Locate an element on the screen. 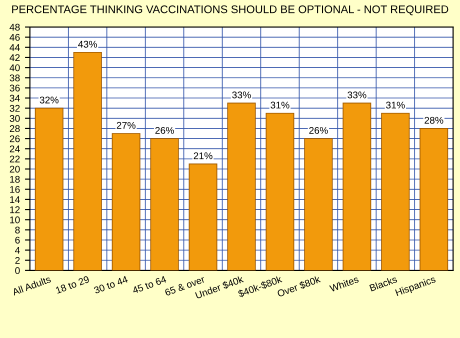 The height and width of the screenshot is (338, 460). y-tick-label: 34 is located at coordinates (15, 98).